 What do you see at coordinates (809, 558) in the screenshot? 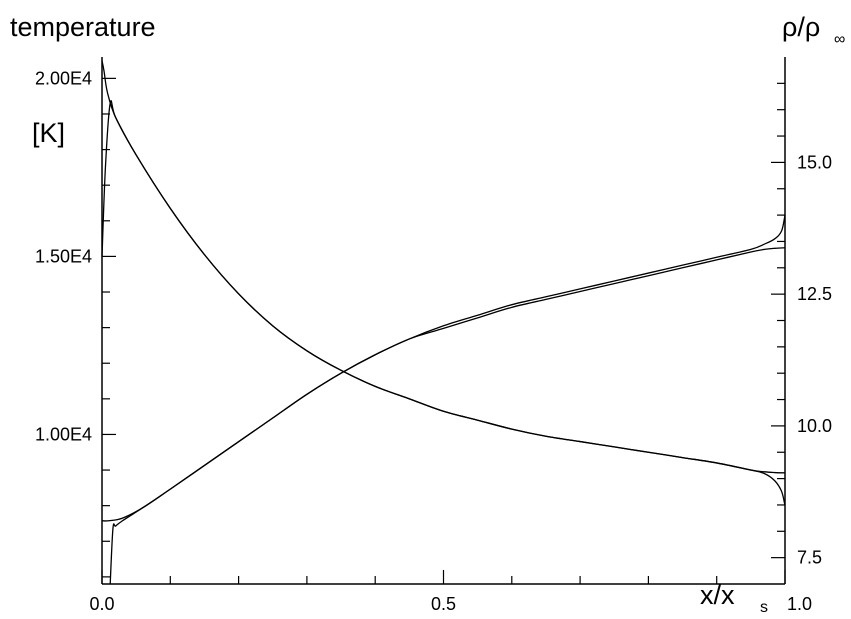
I see `right-tick-label: 7.5` at bounding box center [809, 558].